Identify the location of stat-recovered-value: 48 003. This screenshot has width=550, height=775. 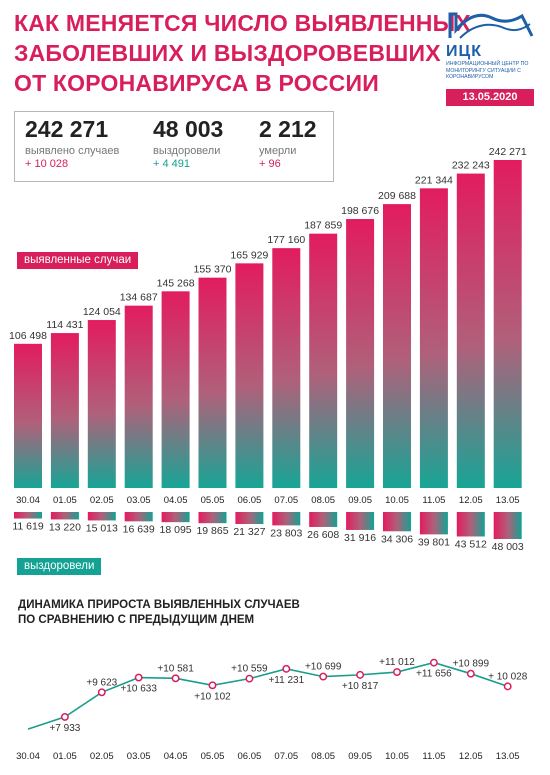
(188, 129).